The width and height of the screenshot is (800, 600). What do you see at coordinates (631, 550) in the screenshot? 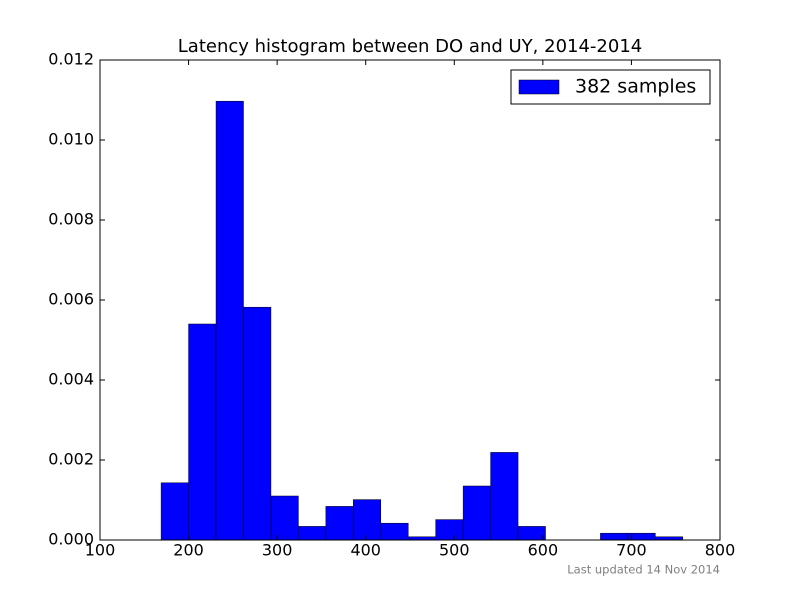
I see `x-tick-label: 700` at bounding box center [631, 550].